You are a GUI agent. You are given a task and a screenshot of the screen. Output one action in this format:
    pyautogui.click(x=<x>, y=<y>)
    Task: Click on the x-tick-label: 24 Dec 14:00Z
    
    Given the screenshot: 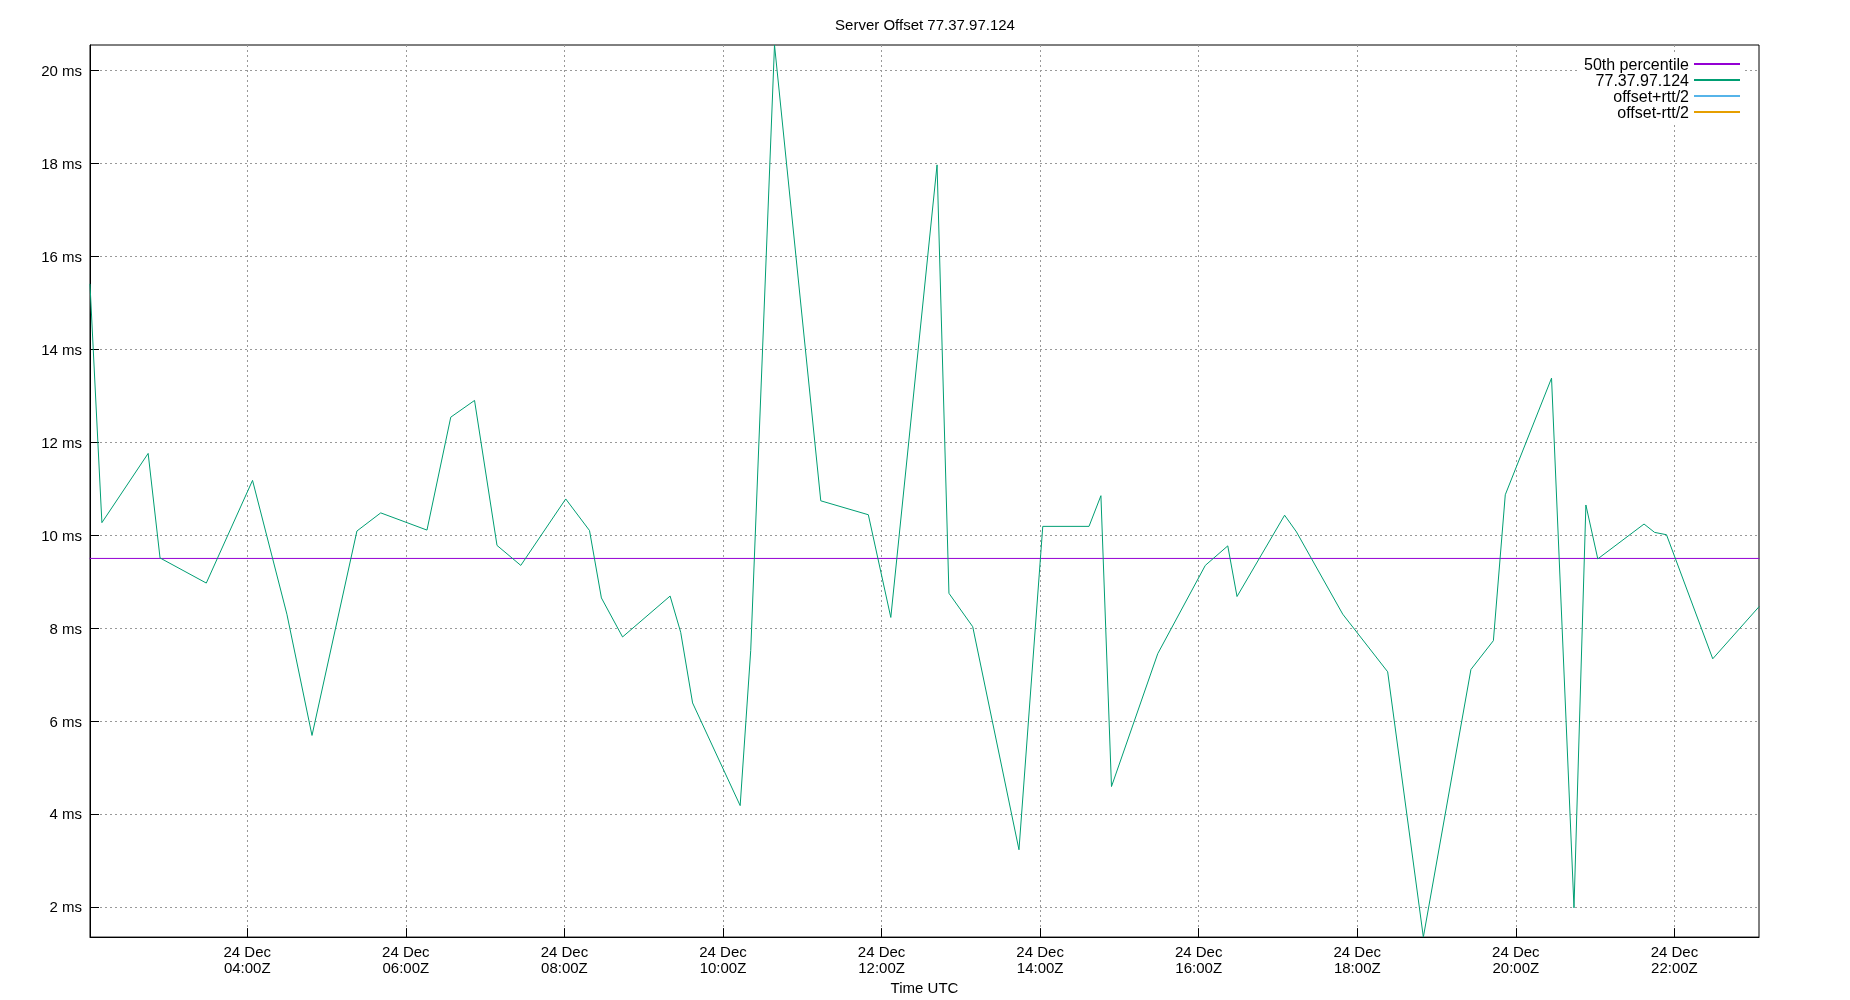 What is the action you would take?
    pyautogui.click(x=1040, y=959)
    